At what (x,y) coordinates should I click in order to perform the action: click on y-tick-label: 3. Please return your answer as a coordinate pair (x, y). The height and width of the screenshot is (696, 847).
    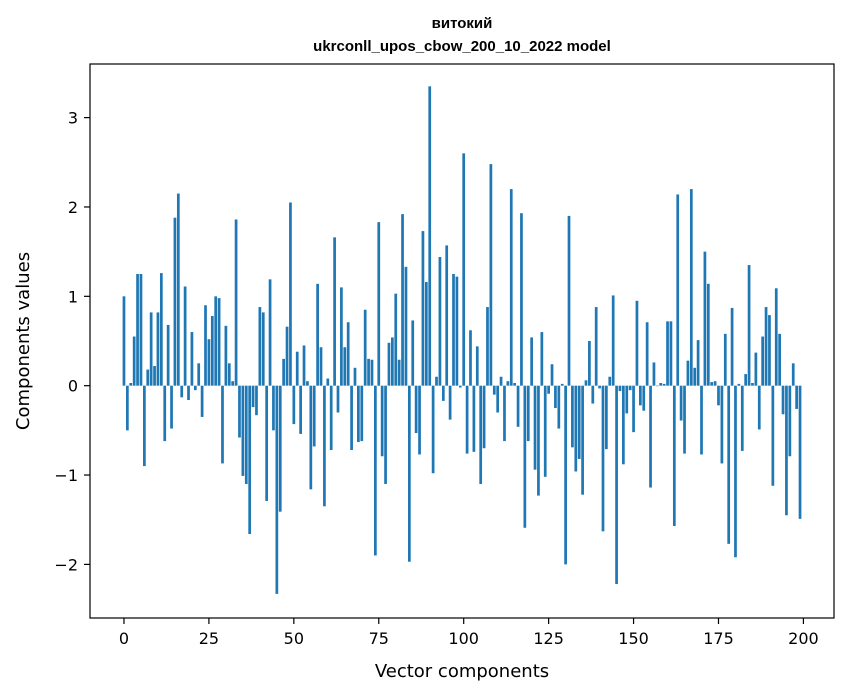
    Looking at the image, I should click on (73, 118).